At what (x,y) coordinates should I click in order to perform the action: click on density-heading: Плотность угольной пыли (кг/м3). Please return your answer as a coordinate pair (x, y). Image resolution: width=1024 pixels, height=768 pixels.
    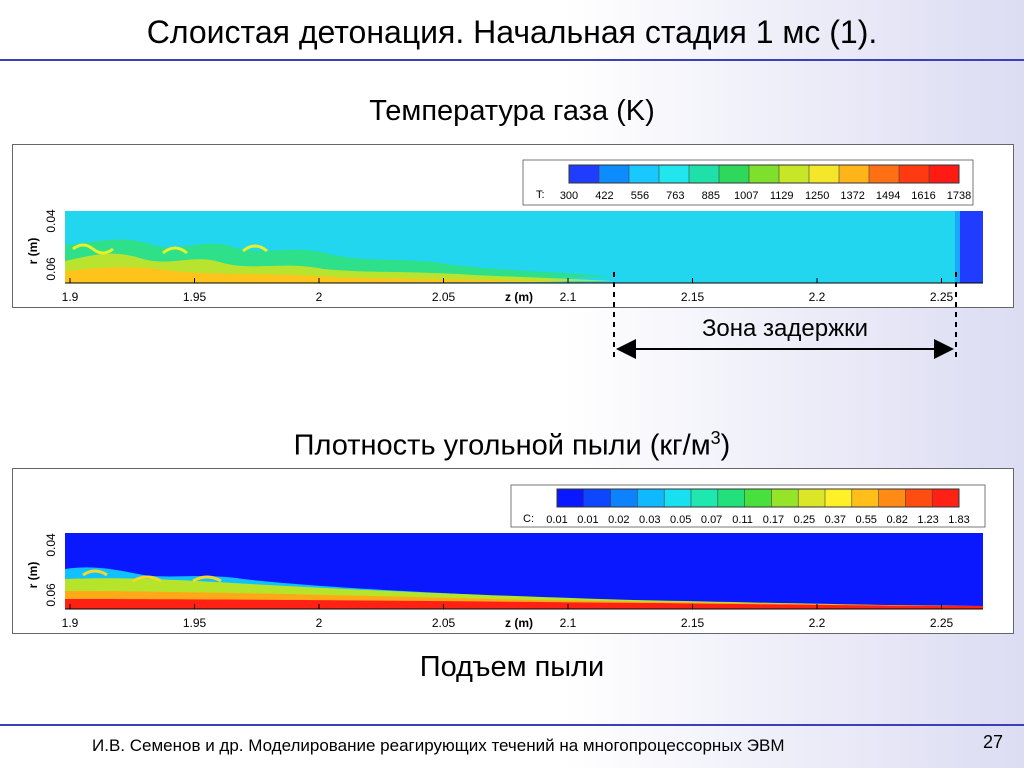
    Looking at the image, I should click on (512, 442).